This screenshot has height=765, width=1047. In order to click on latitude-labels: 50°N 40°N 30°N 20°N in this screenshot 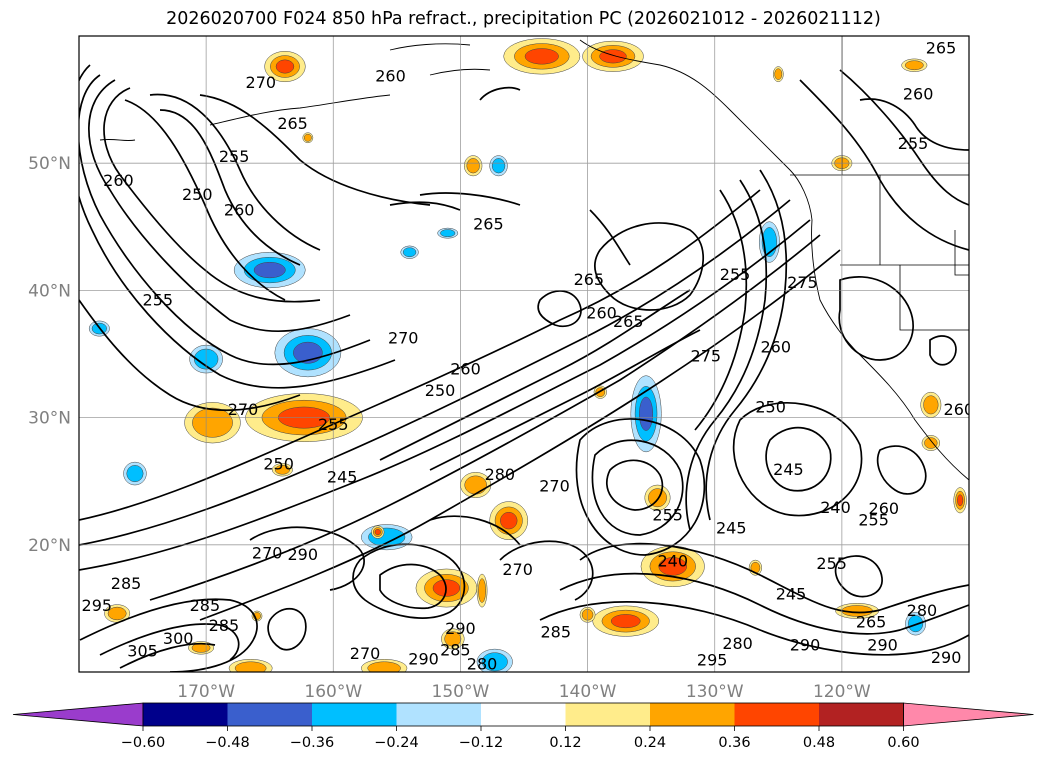, I will do `click(49, 355)`.